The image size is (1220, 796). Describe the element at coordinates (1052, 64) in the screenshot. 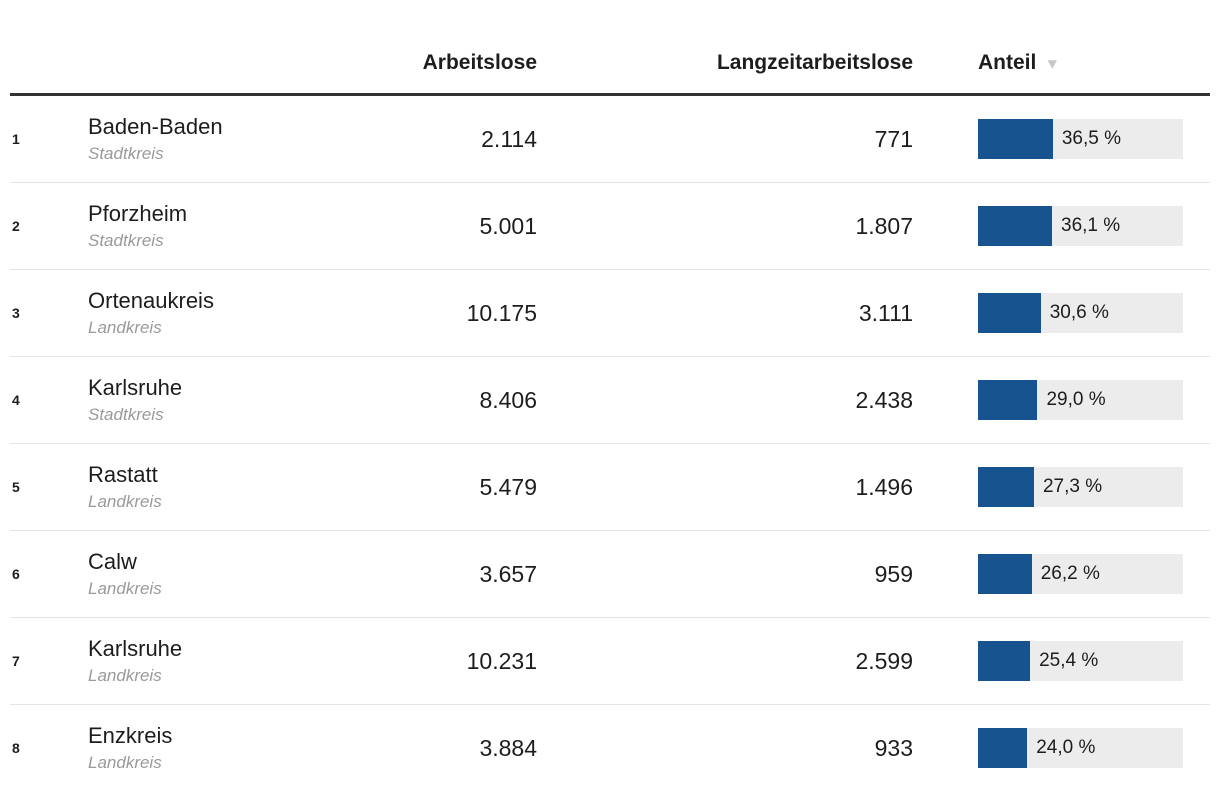

I see `sort-desc-icon: ▼` at that location.